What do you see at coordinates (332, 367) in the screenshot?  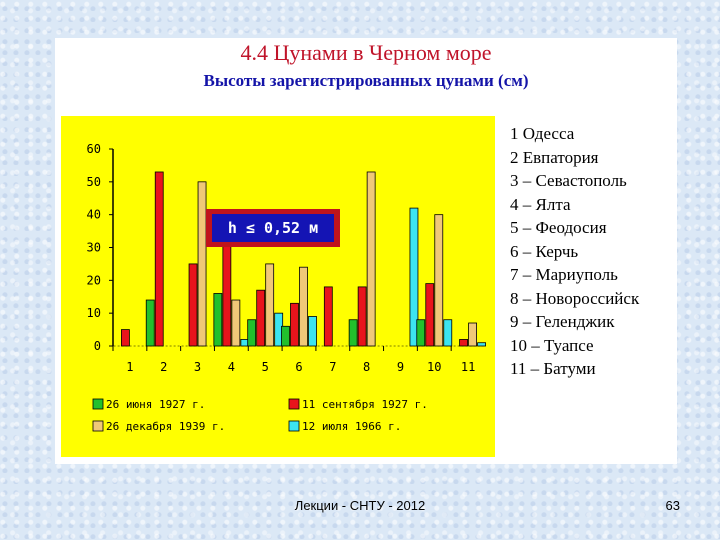 I see `x-tick-label: 7` at bounding box center [332, 367].